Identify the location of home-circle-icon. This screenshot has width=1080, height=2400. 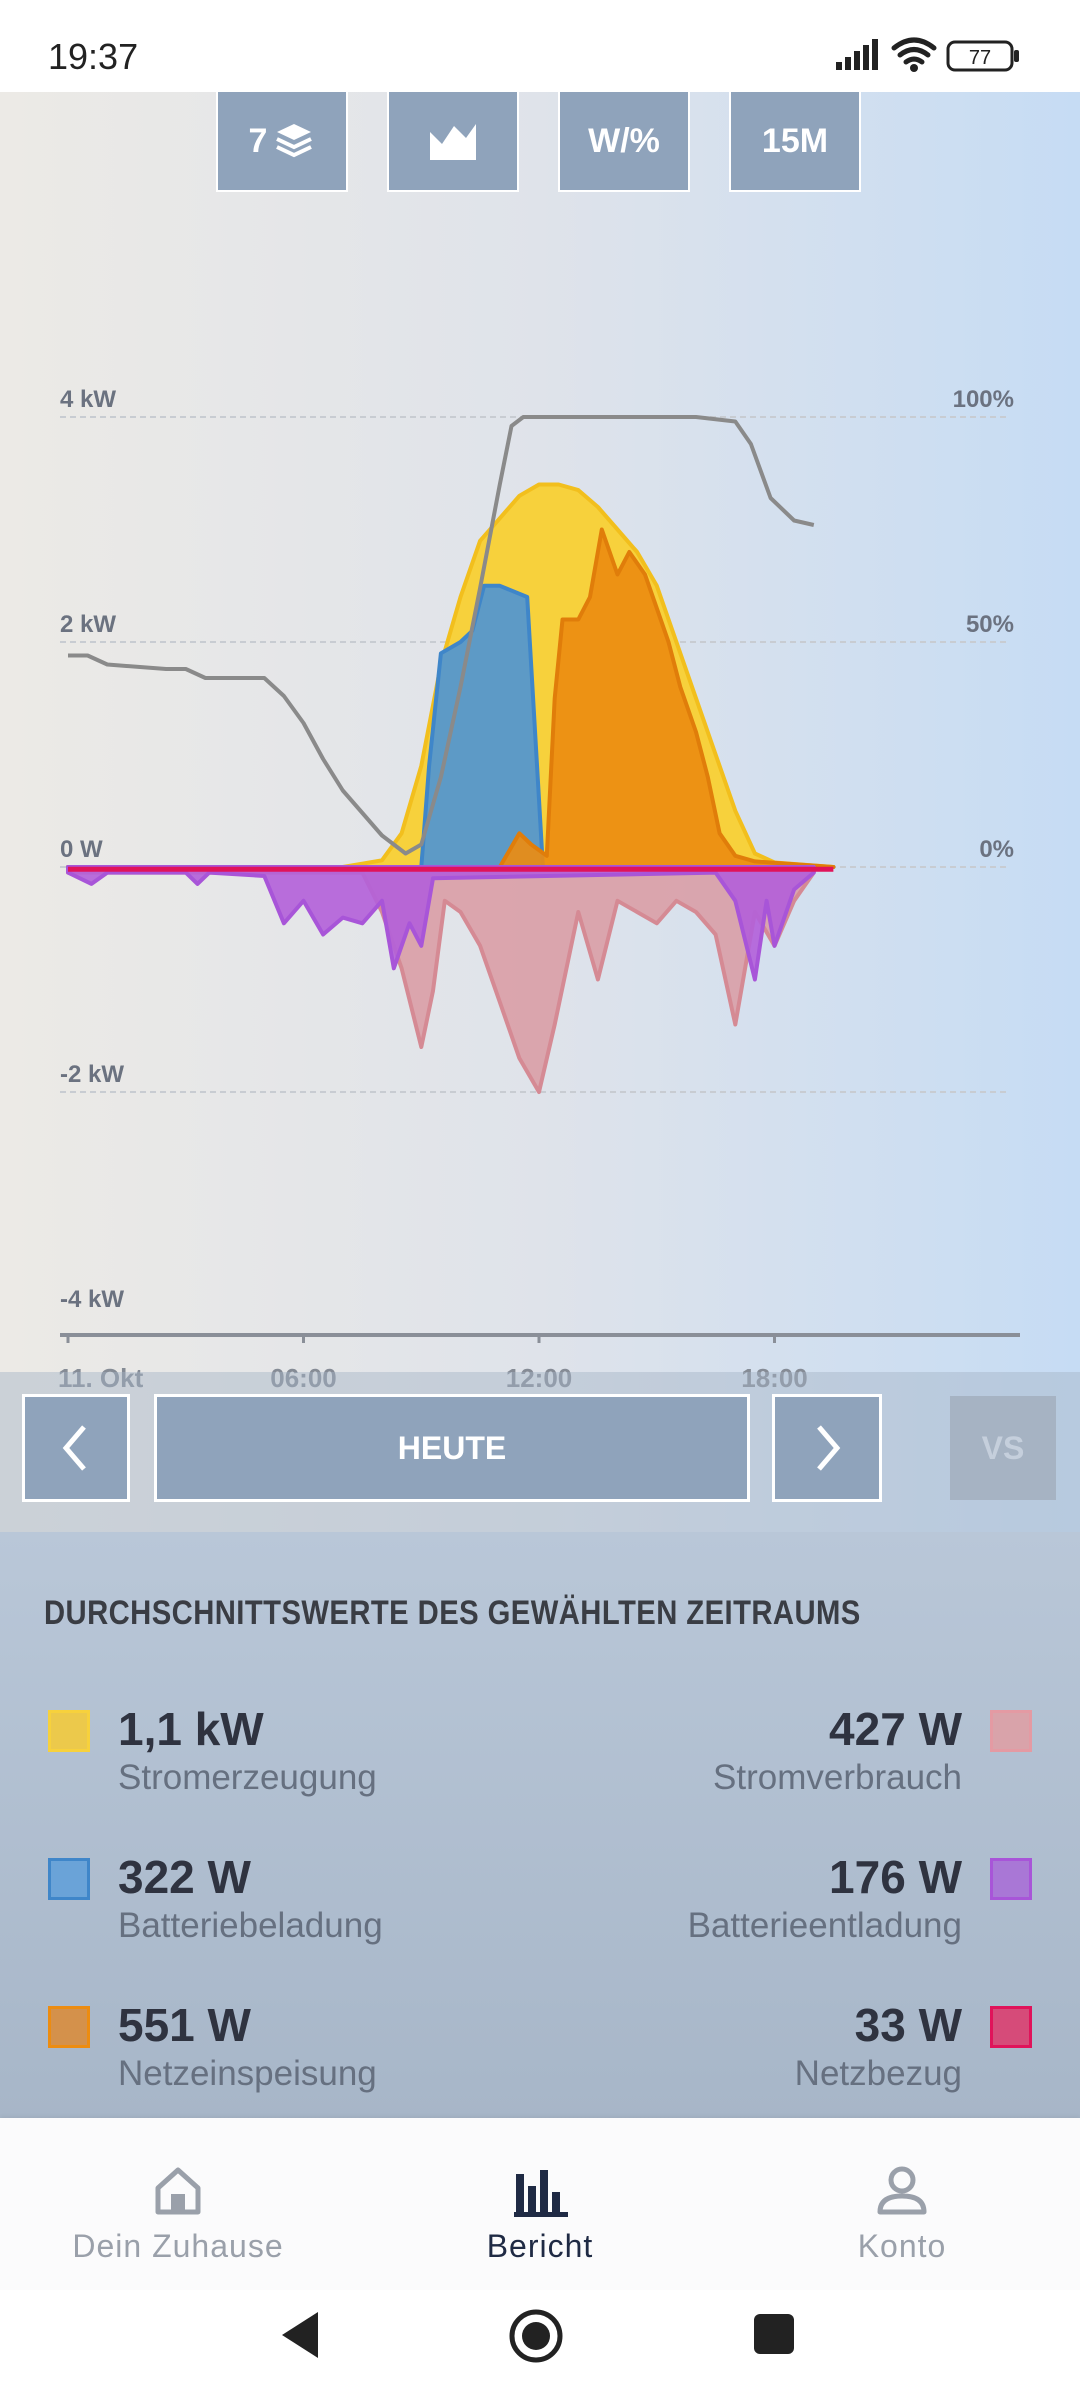
(536, 2336).